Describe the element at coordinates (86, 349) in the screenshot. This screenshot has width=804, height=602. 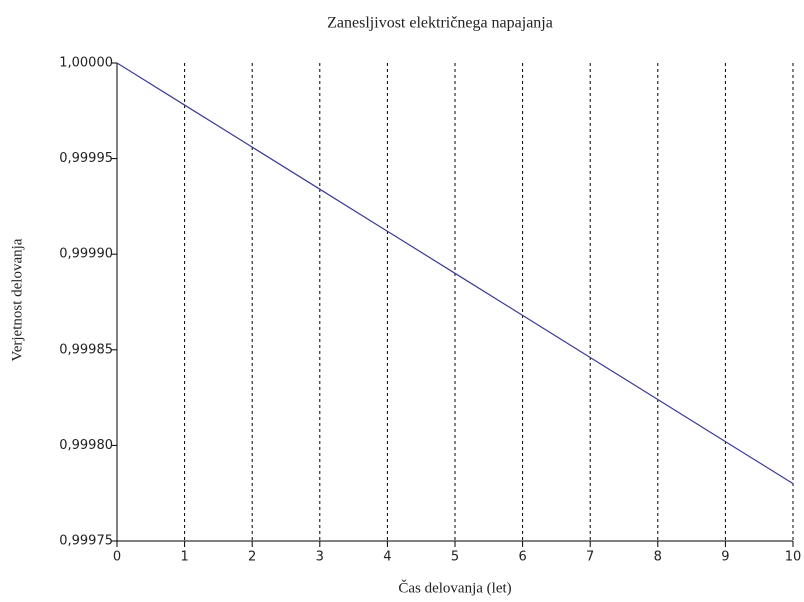
I see `y-tick-label: 0,99985` at that location.